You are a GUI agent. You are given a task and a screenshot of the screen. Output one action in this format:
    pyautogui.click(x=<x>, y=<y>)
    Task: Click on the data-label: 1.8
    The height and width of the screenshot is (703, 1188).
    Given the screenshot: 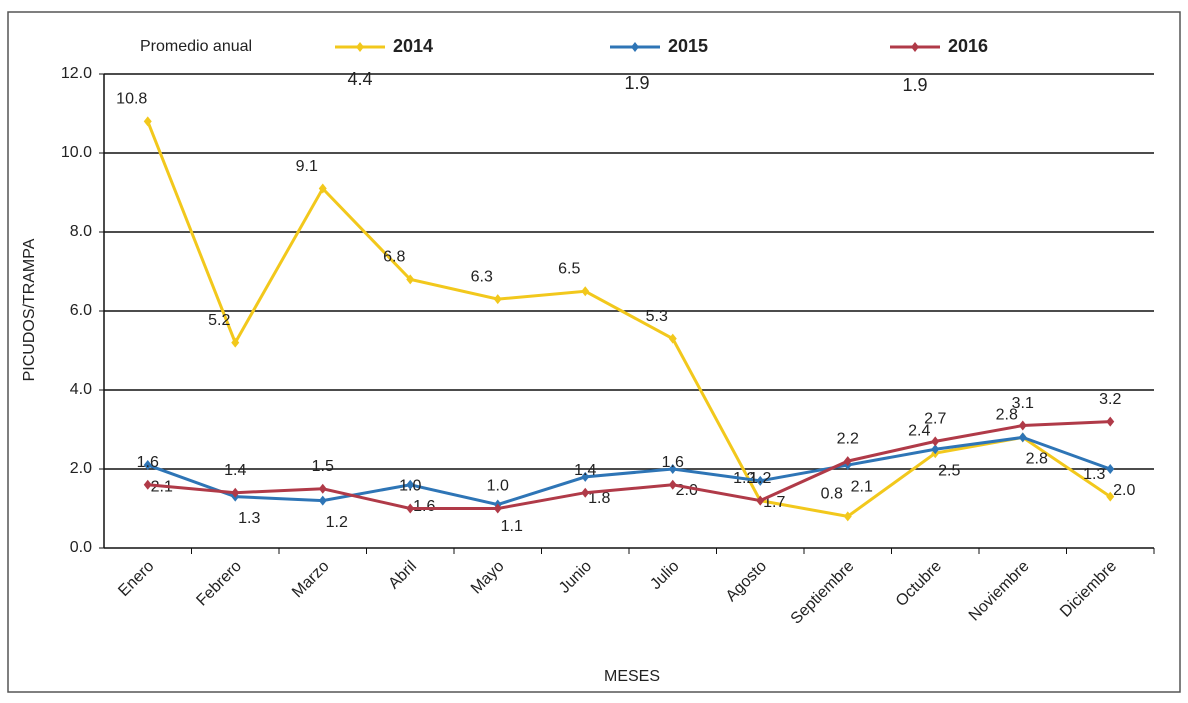 What is the action you would take?
    pyautogui.click(x=599, y=498)
    